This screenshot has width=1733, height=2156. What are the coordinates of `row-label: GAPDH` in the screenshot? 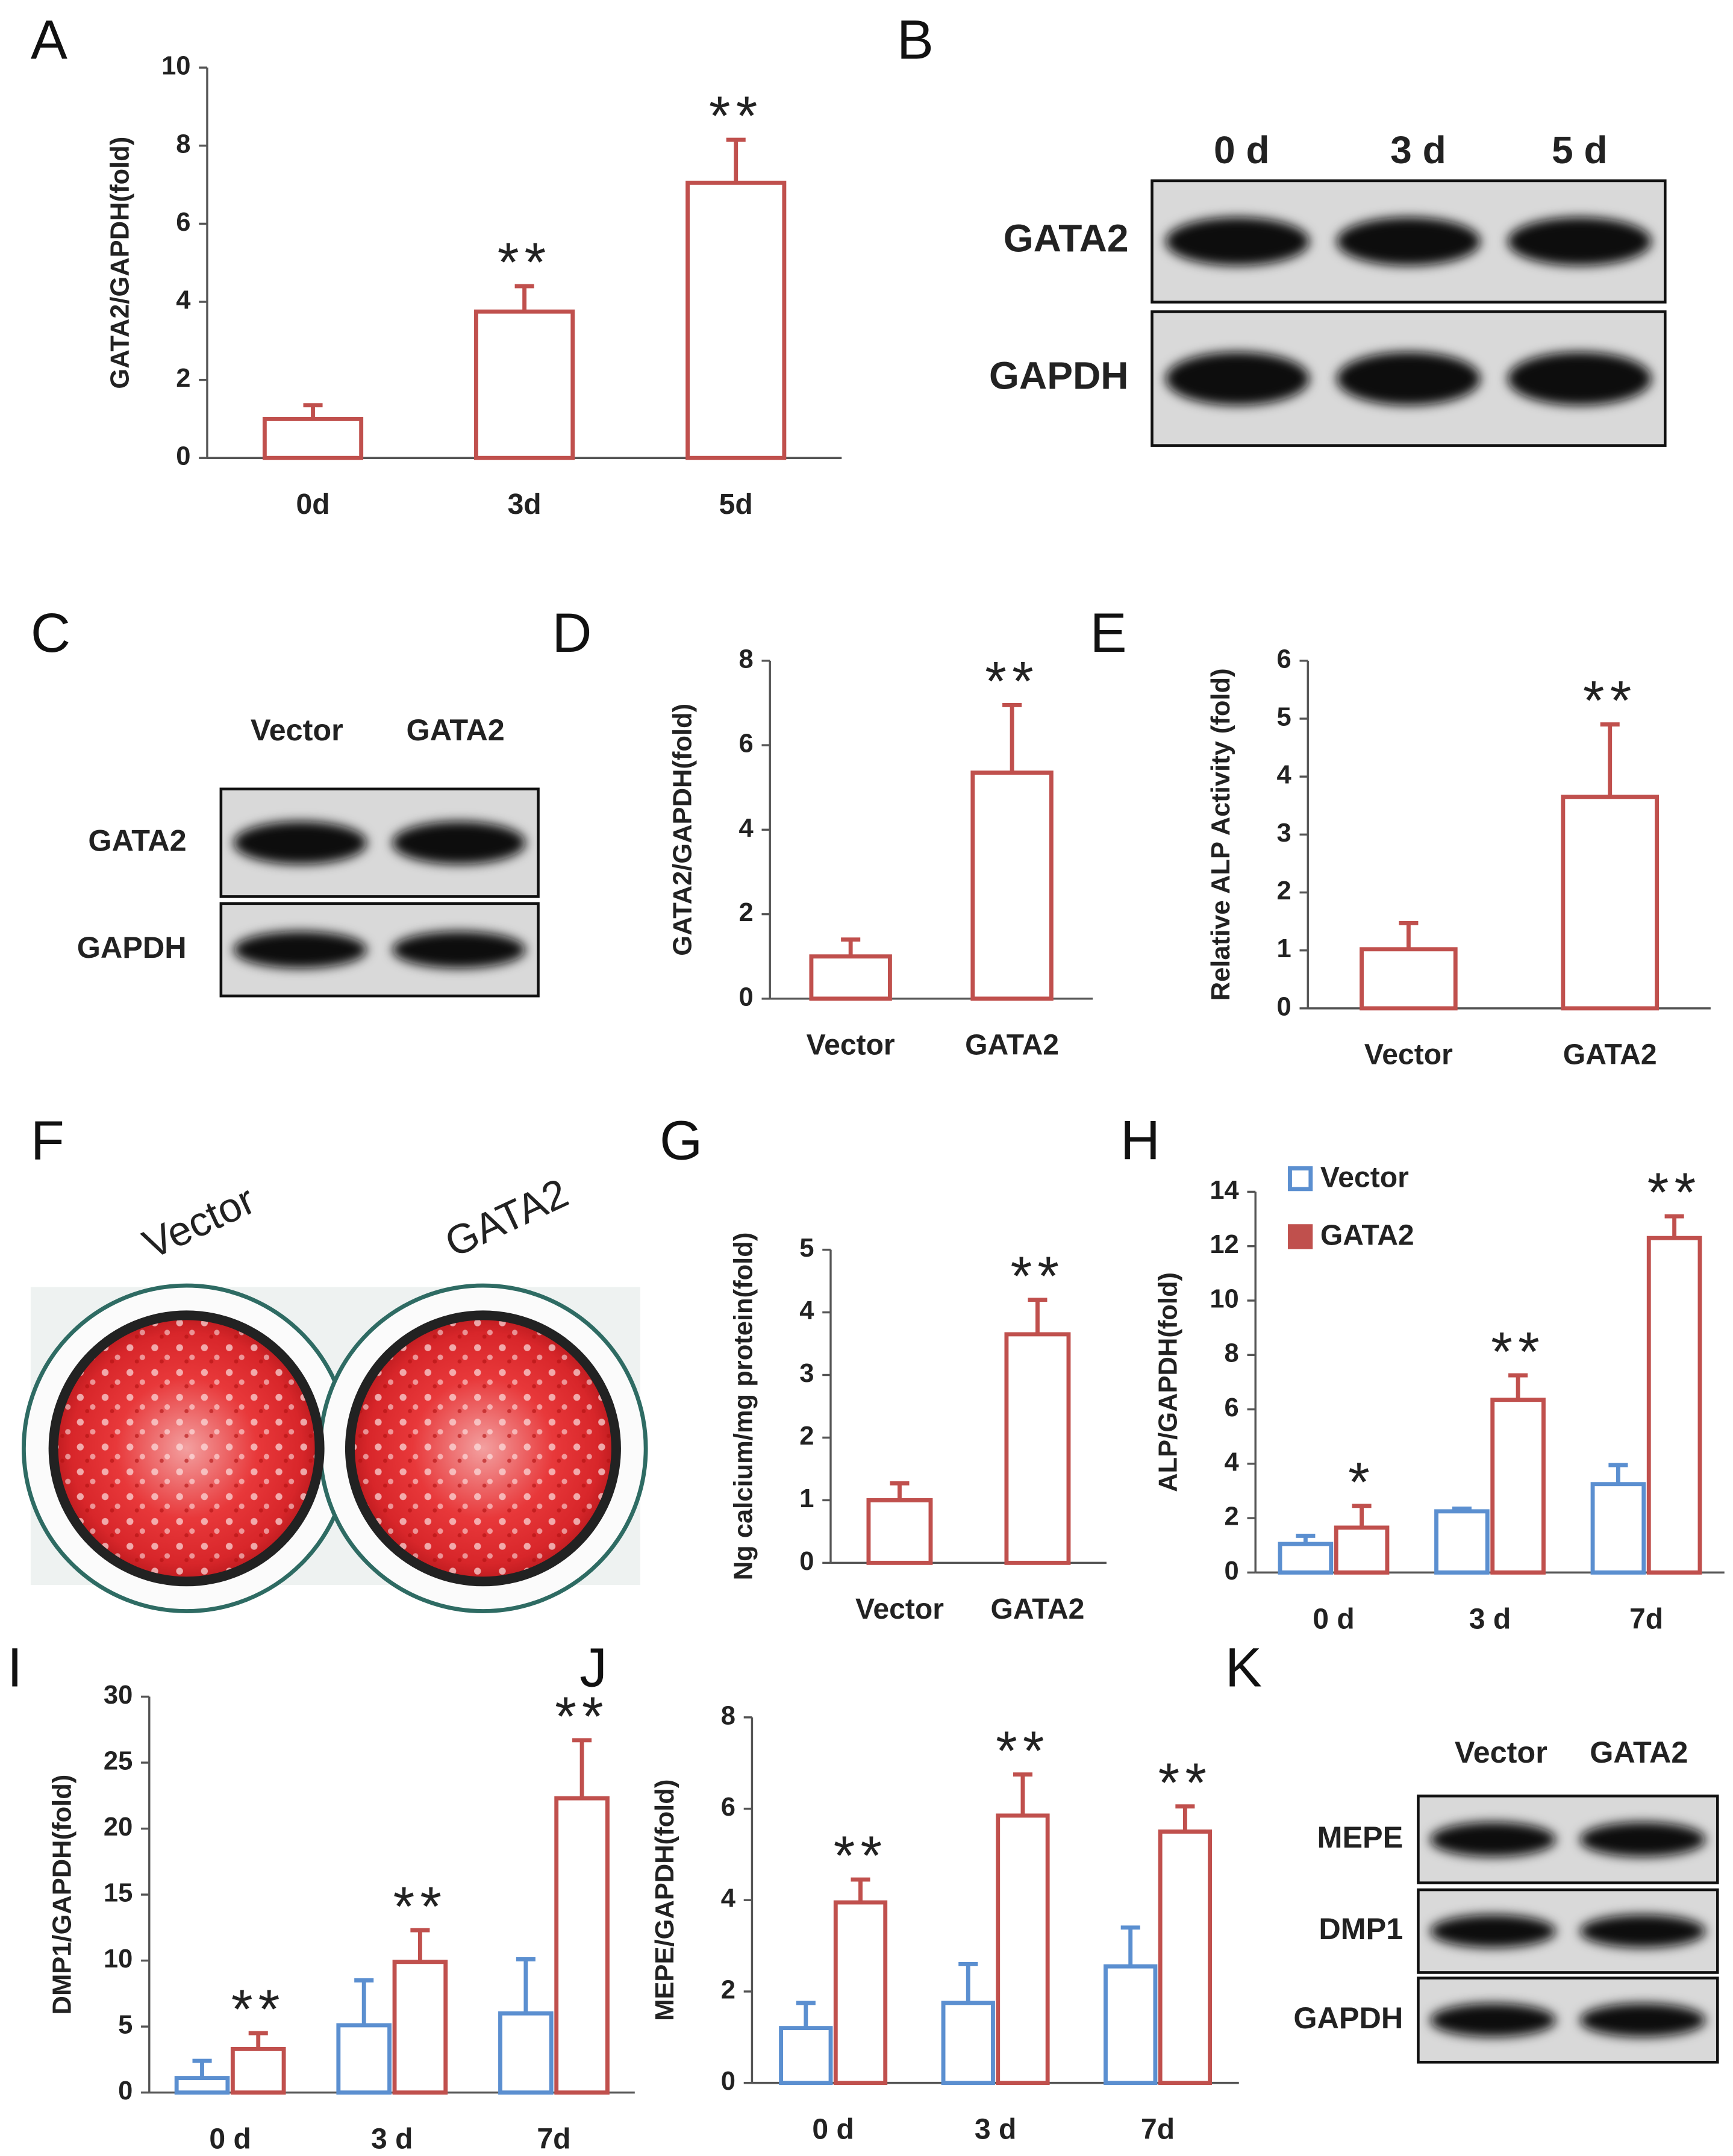 It's located at (132, 947).